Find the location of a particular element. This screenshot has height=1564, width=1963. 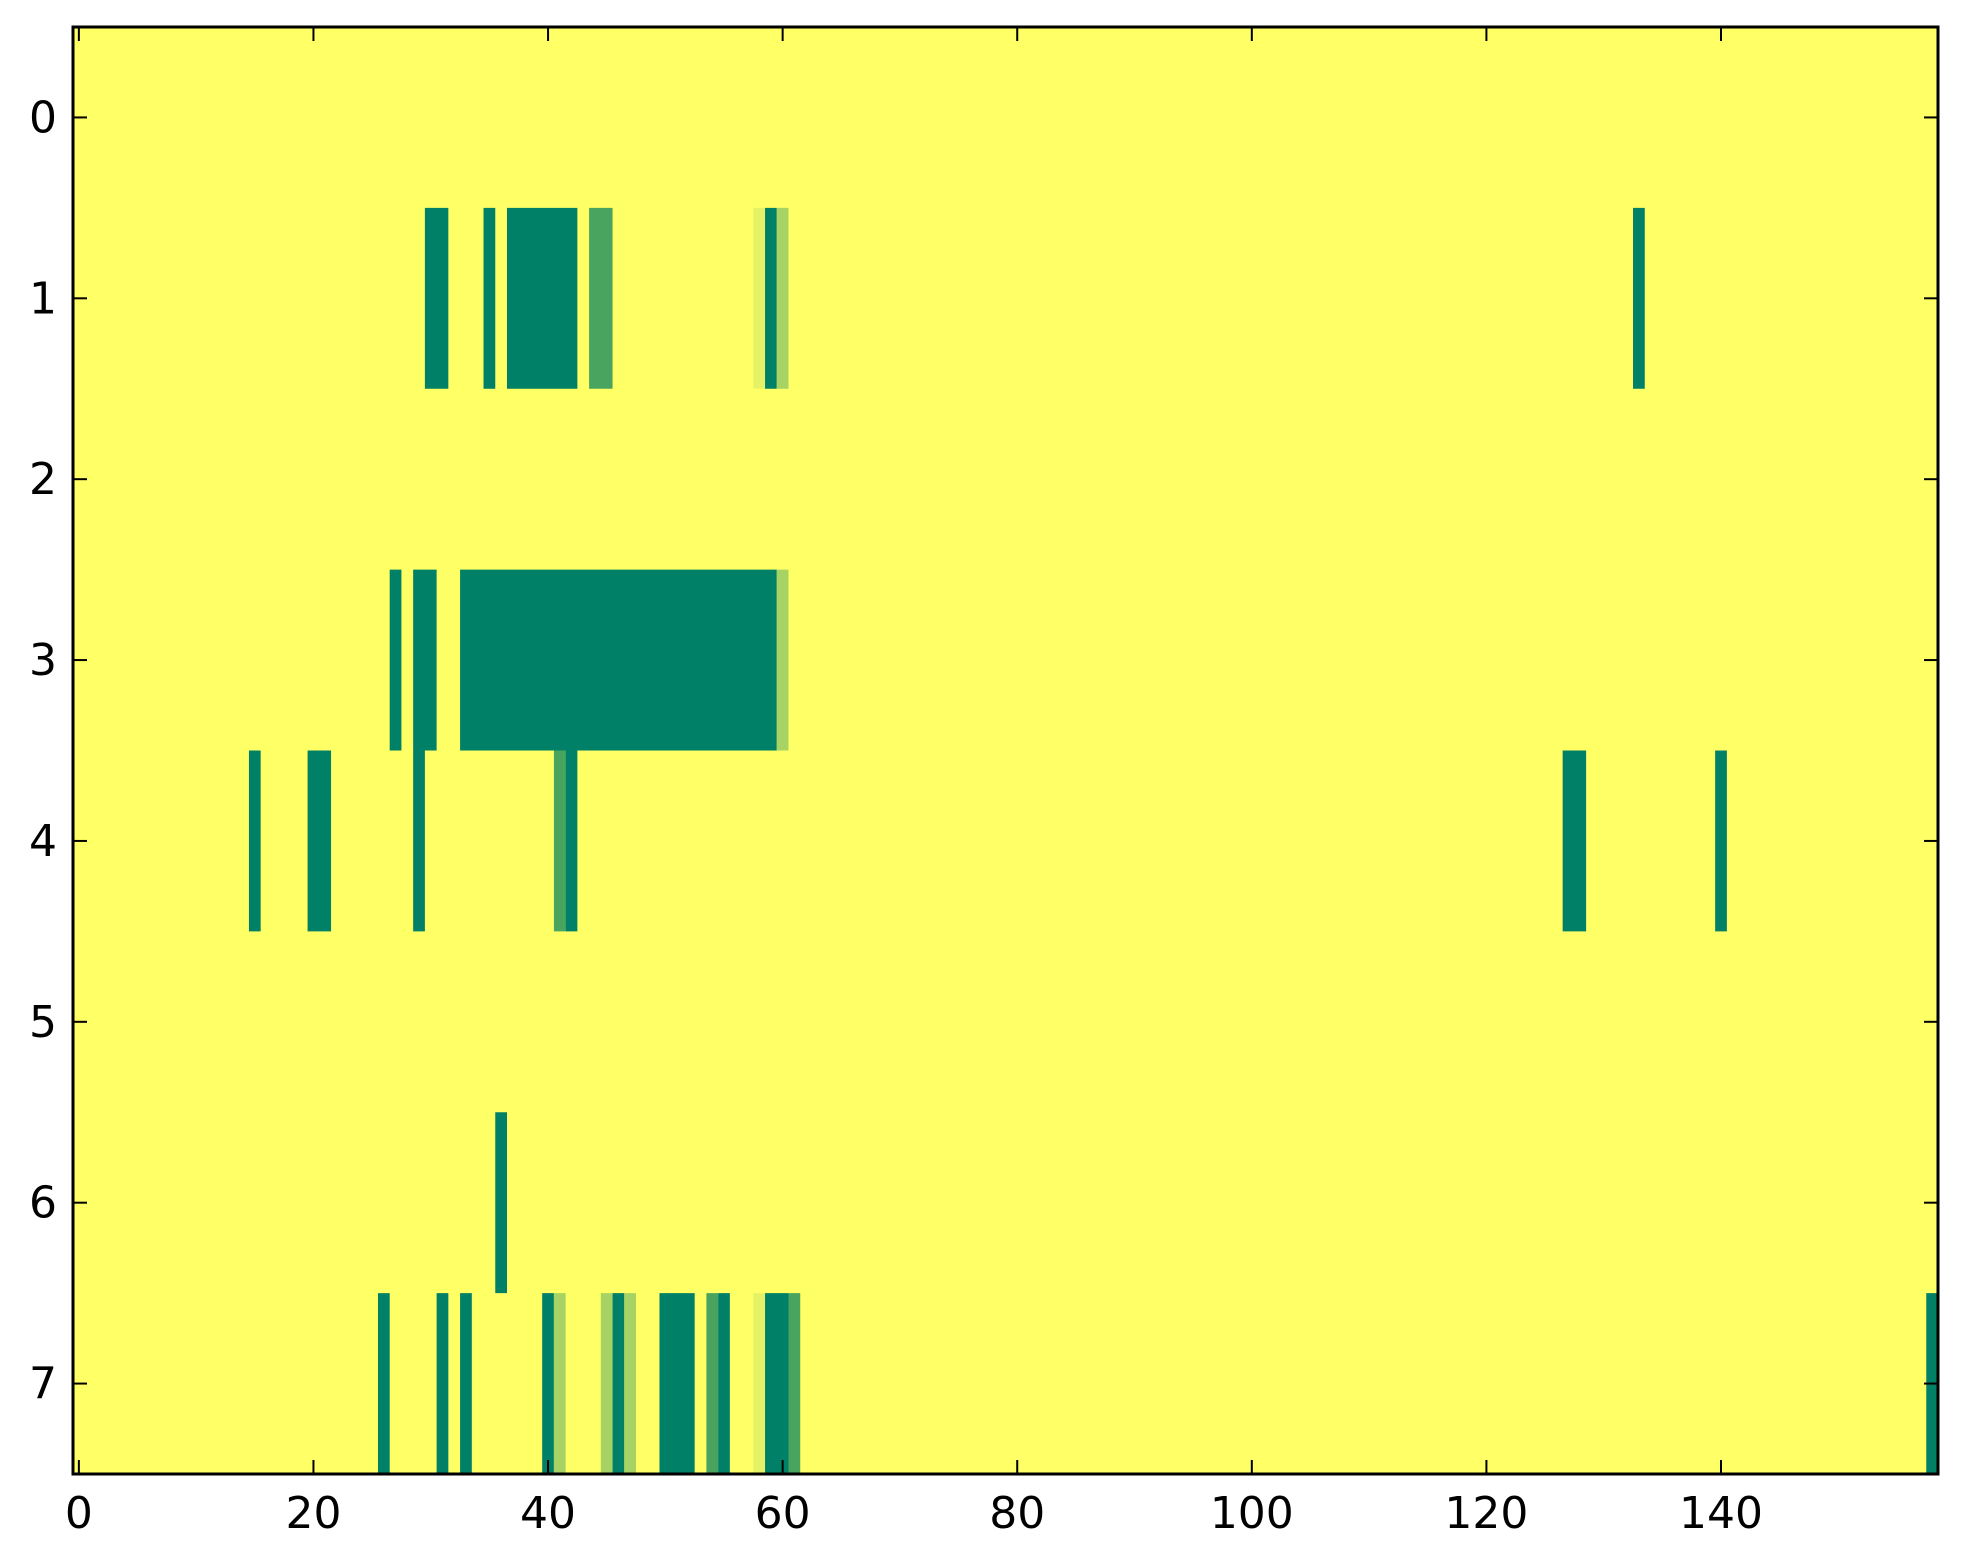

x-tick-label-140: 140 is located at coordinates (1721, 1513).